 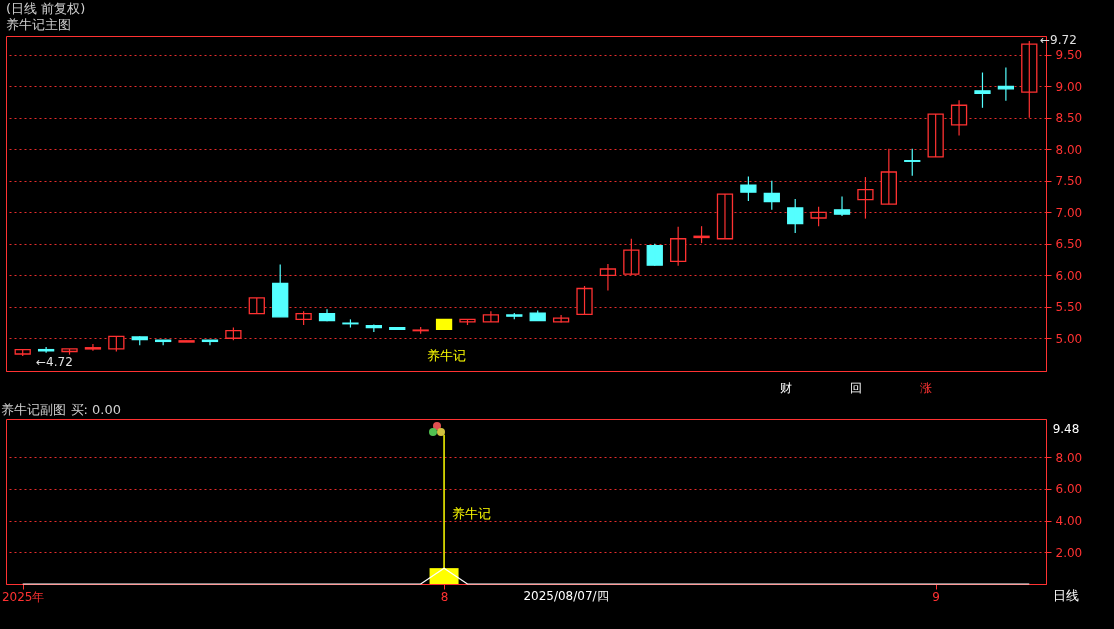 I want to click on y-tick-label: 5.50, so click(x=1069, y=307).